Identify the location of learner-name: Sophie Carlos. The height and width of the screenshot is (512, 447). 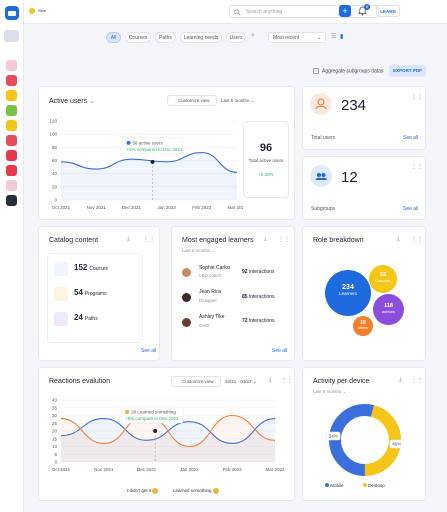
(215, 268).